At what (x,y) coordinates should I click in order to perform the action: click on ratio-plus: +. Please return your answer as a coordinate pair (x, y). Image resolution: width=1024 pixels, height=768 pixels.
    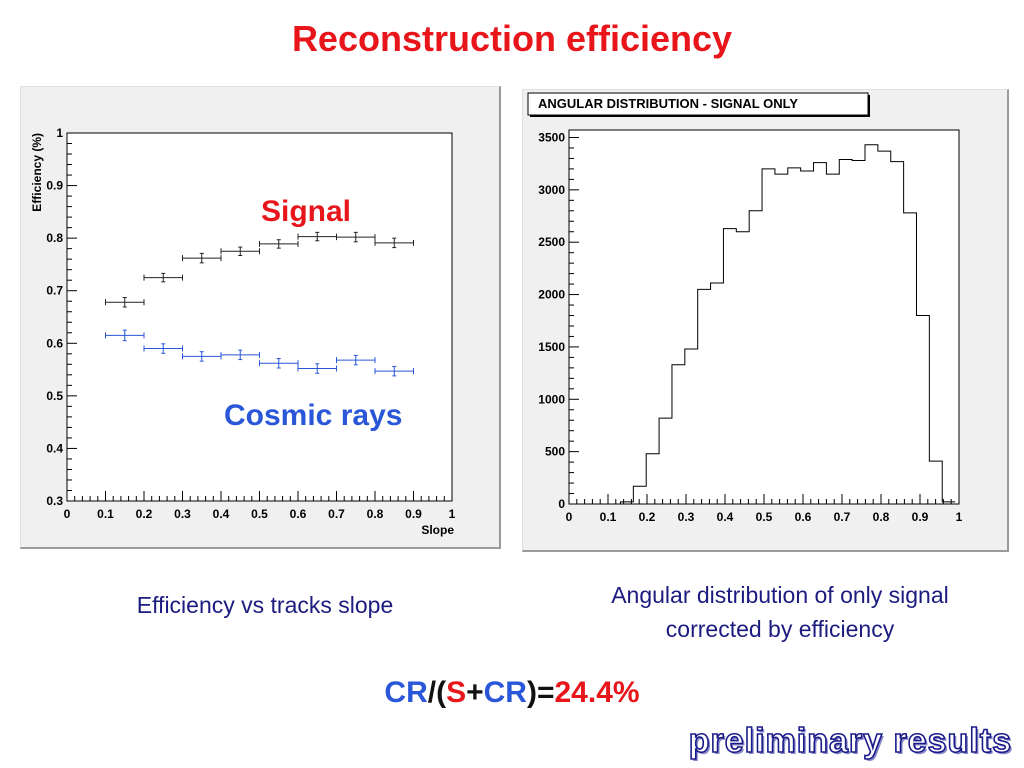
    Looking at the image, I should click on (475, 692).